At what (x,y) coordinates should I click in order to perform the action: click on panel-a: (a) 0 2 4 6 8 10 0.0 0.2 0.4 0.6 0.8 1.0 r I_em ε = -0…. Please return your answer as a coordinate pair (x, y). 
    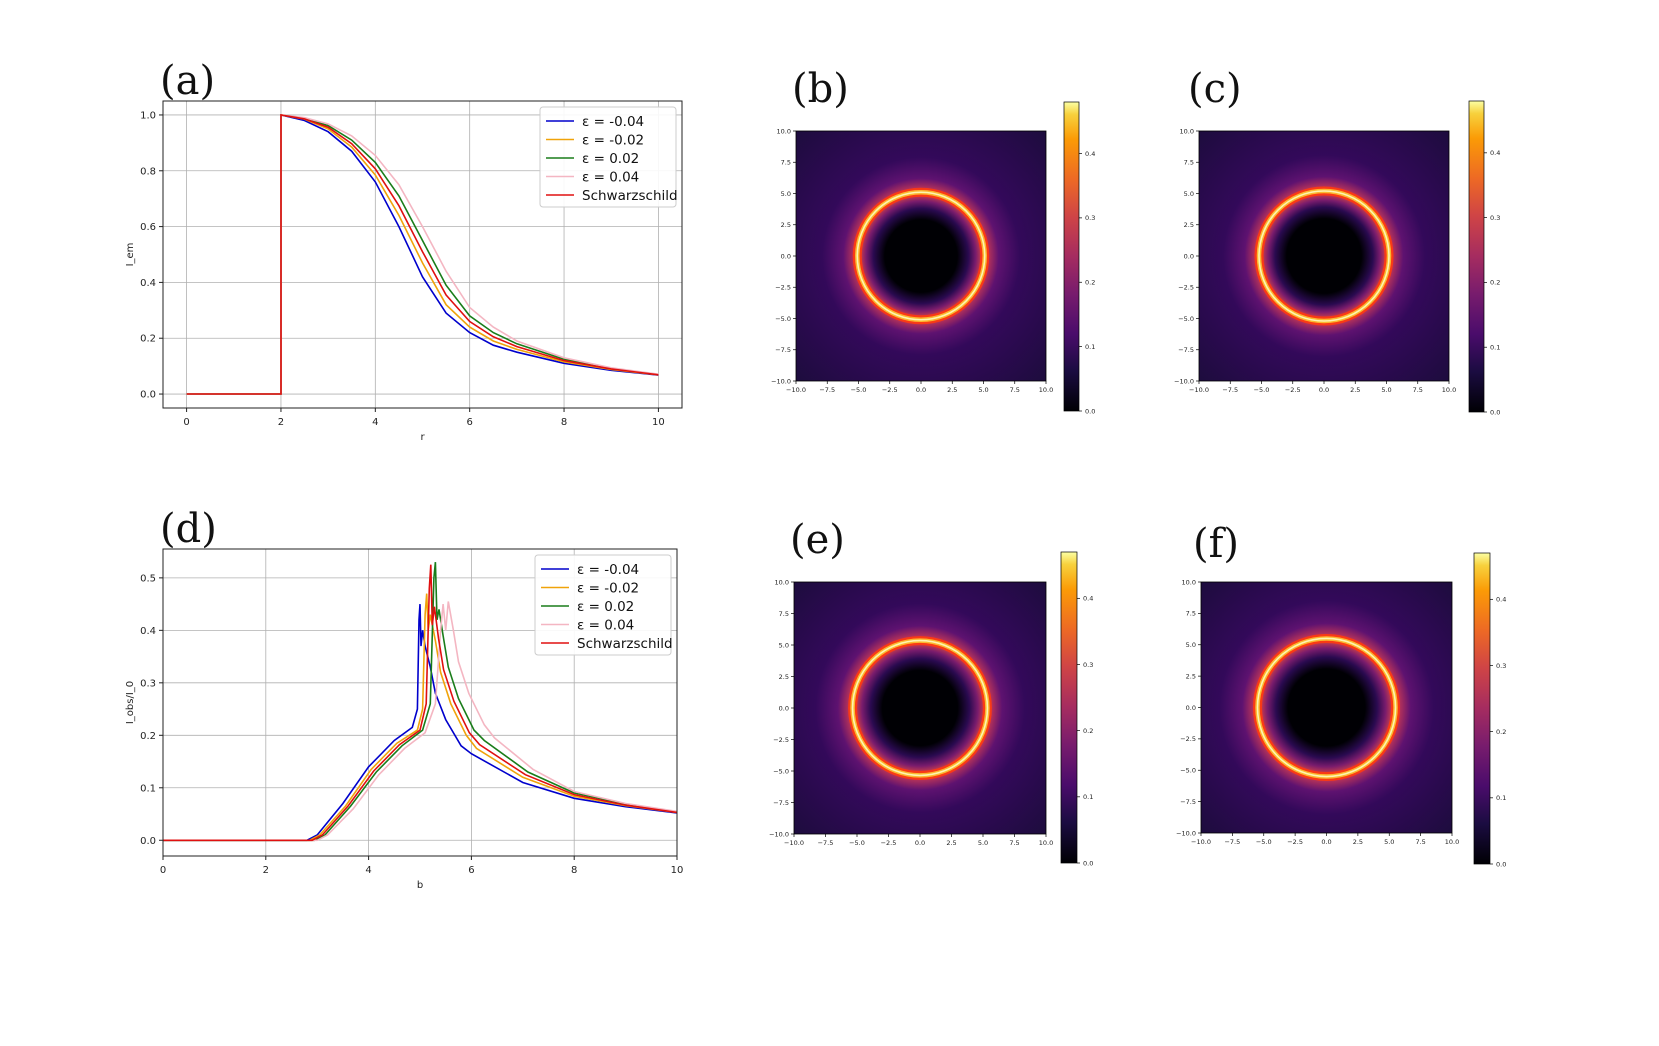
    Looking at the image, I should click on (404, 250).